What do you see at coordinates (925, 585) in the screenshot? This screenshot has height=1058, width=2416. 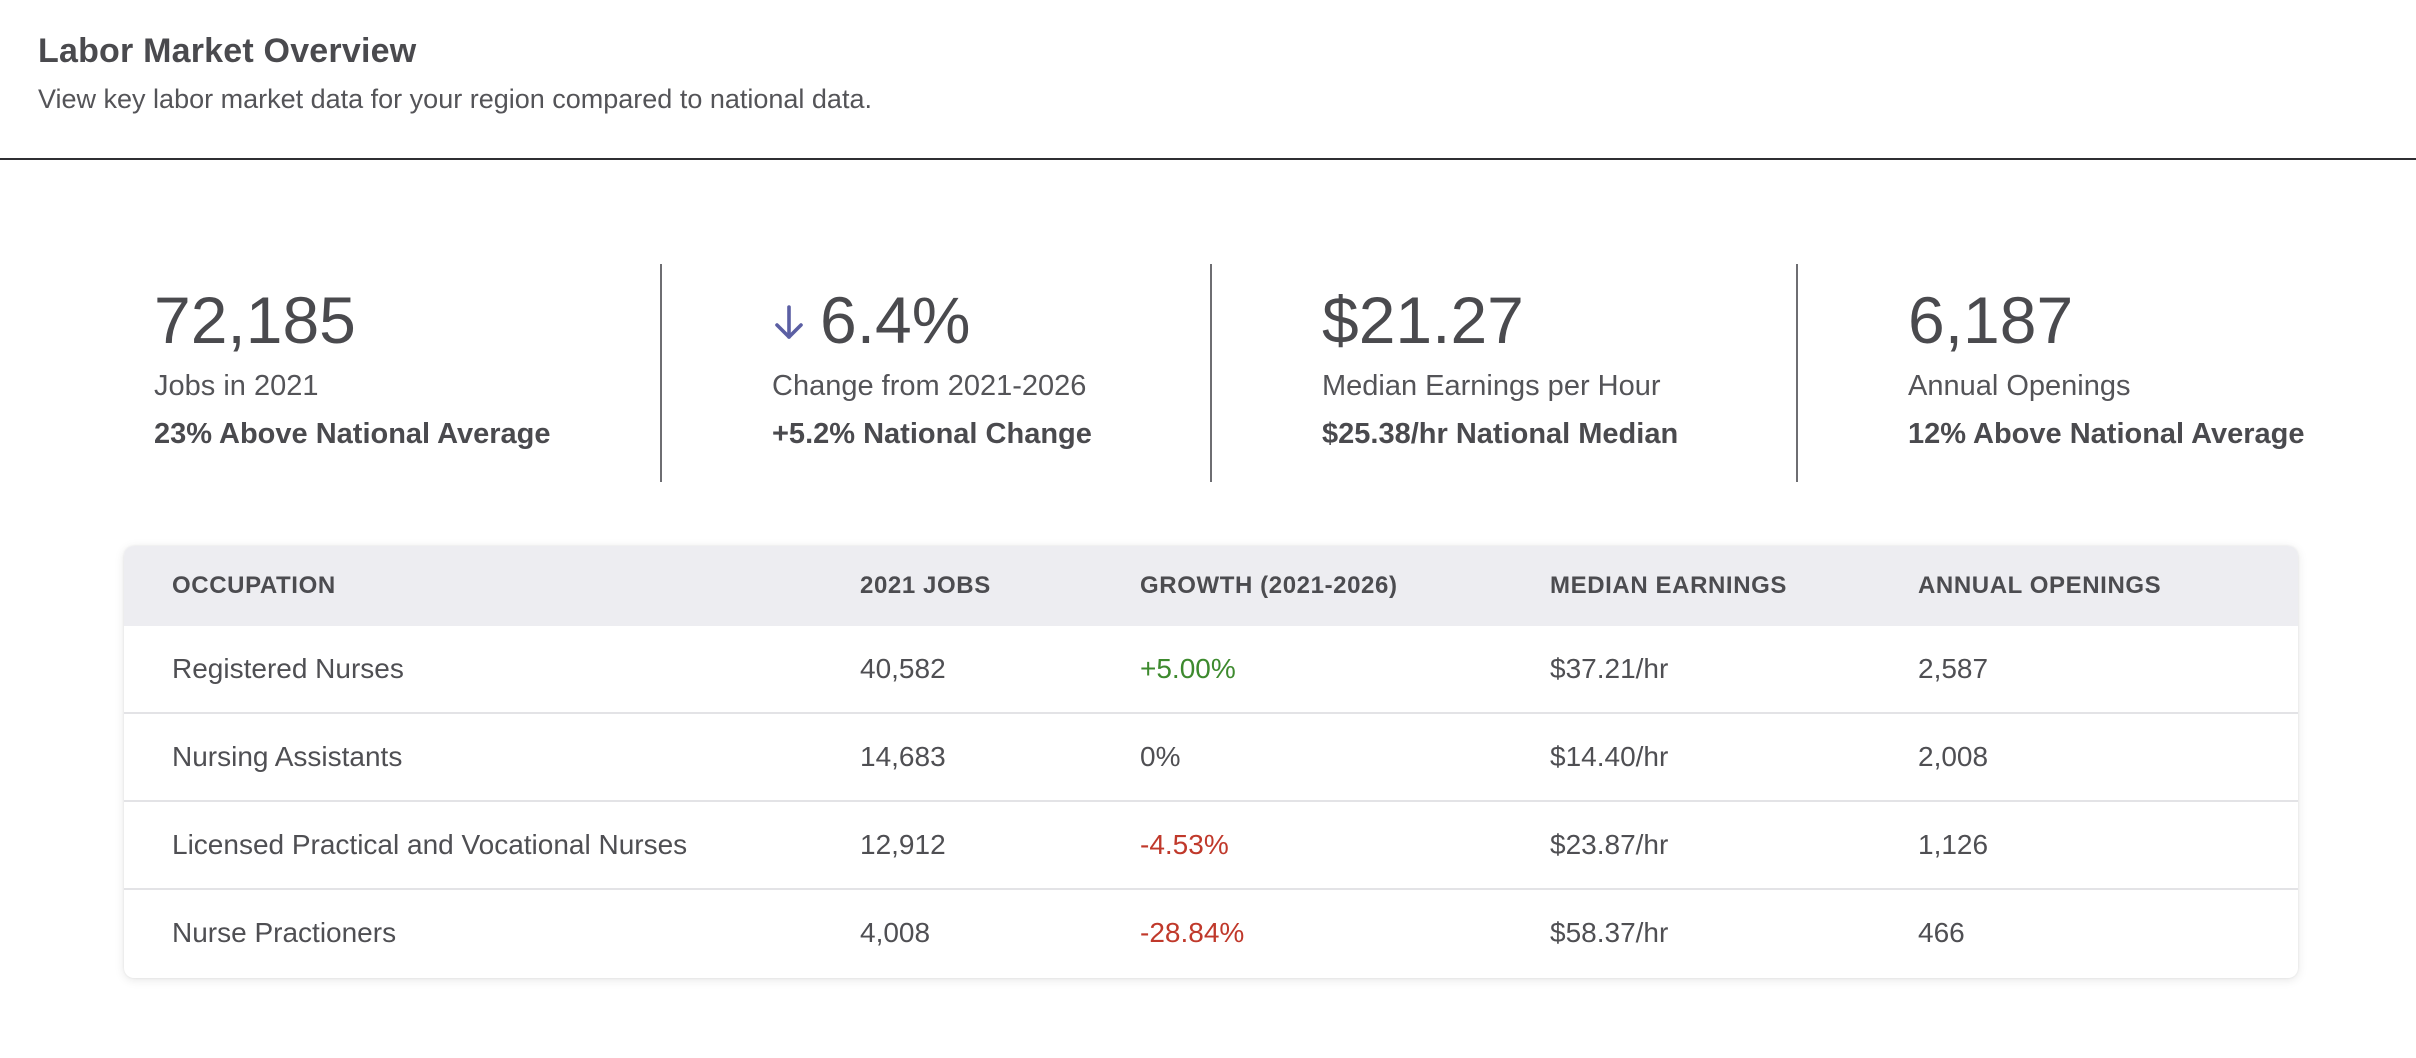 I see `column-header-jobs: 2021 JOBS` at bounding box center [925, 585].